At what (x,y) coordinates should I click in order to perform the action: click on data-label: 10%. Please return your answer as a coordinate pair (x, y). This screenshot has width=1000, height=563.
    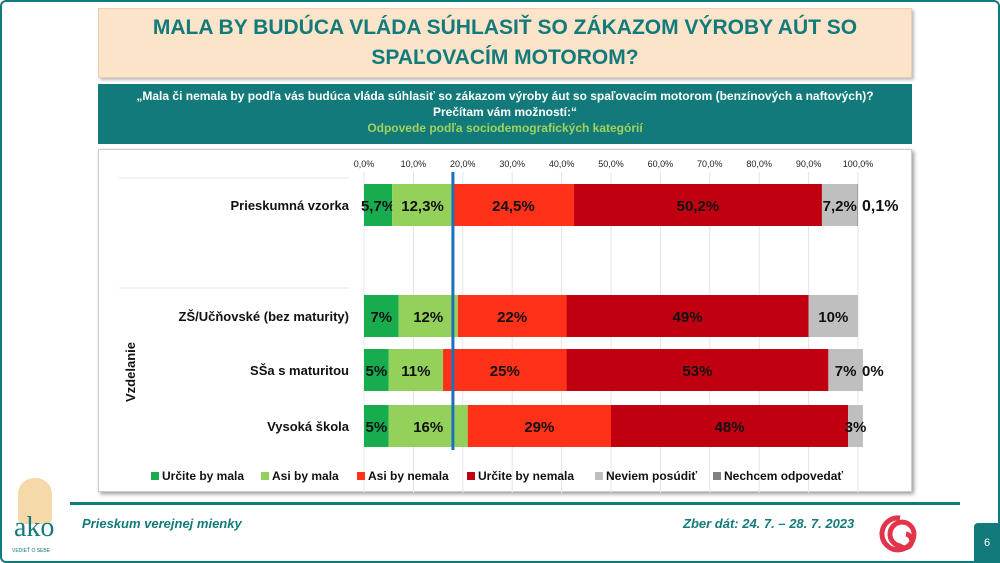
    Looking at the image, I should click on (833, 317).